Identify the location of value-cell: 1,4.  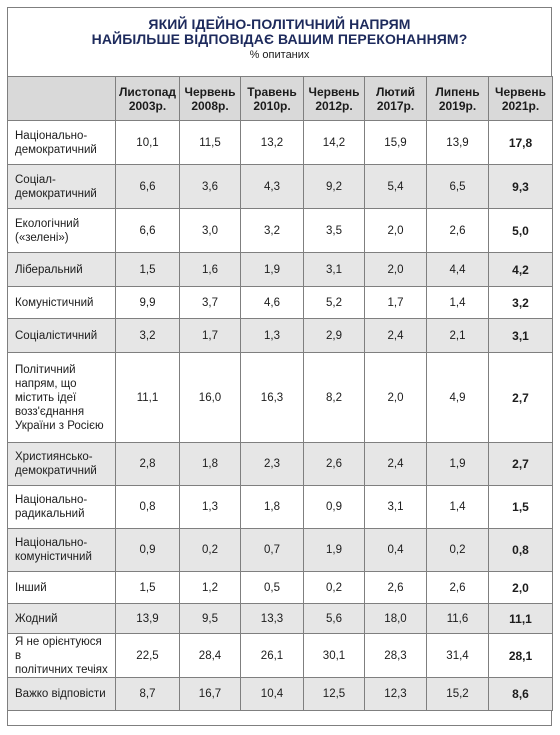
(457, 507).